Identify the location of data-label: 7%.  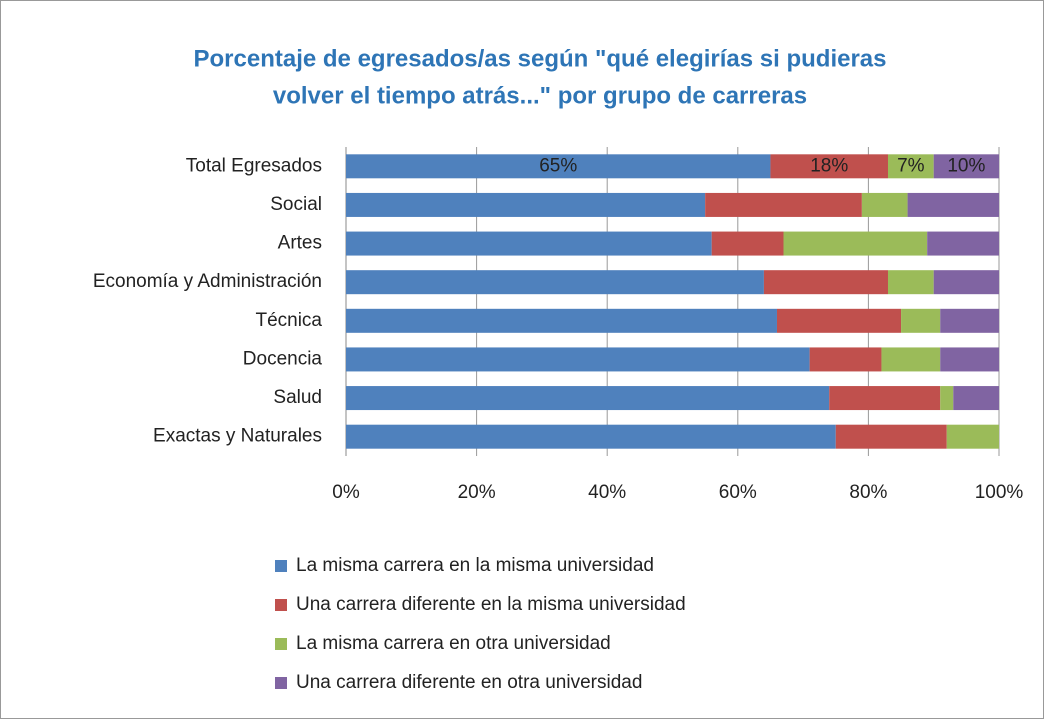
(911, 165).